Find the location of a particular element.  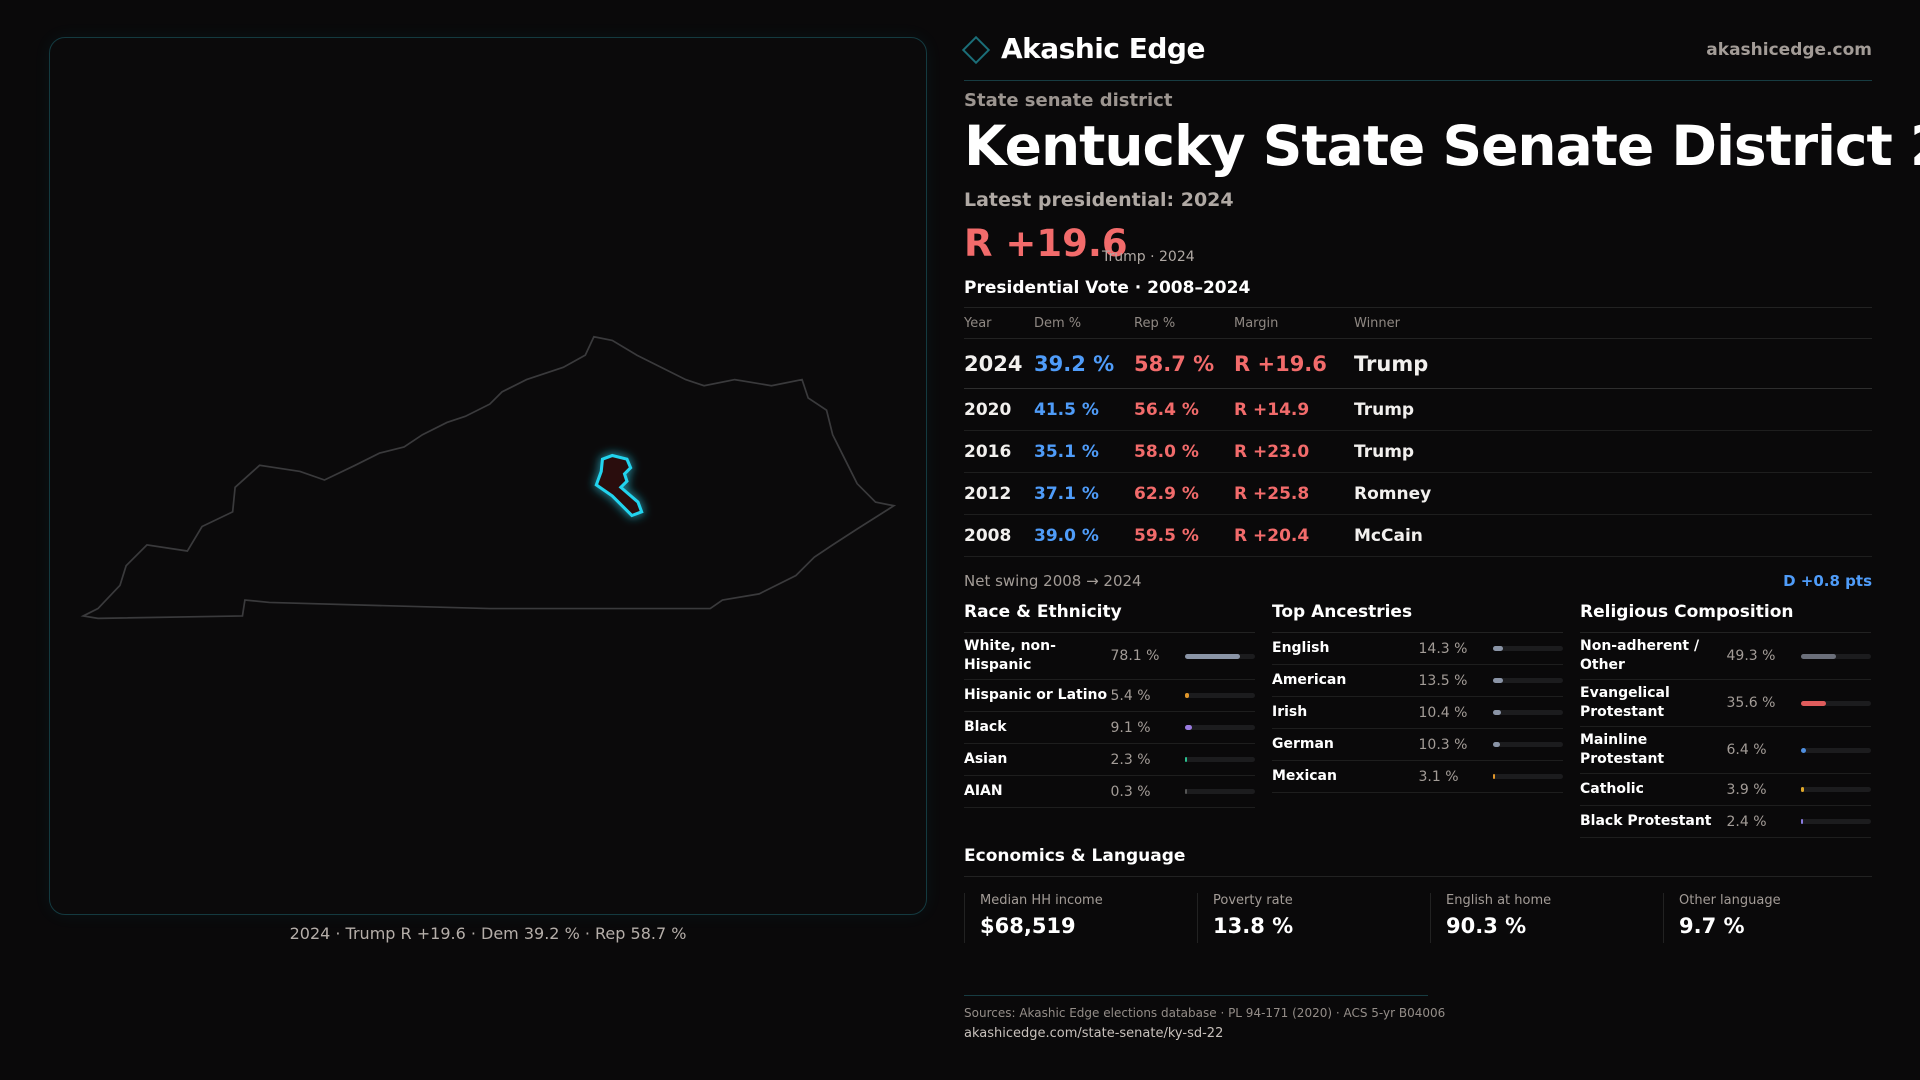

dem-cell: 39.2 % is located at coordinates (1084, 363).